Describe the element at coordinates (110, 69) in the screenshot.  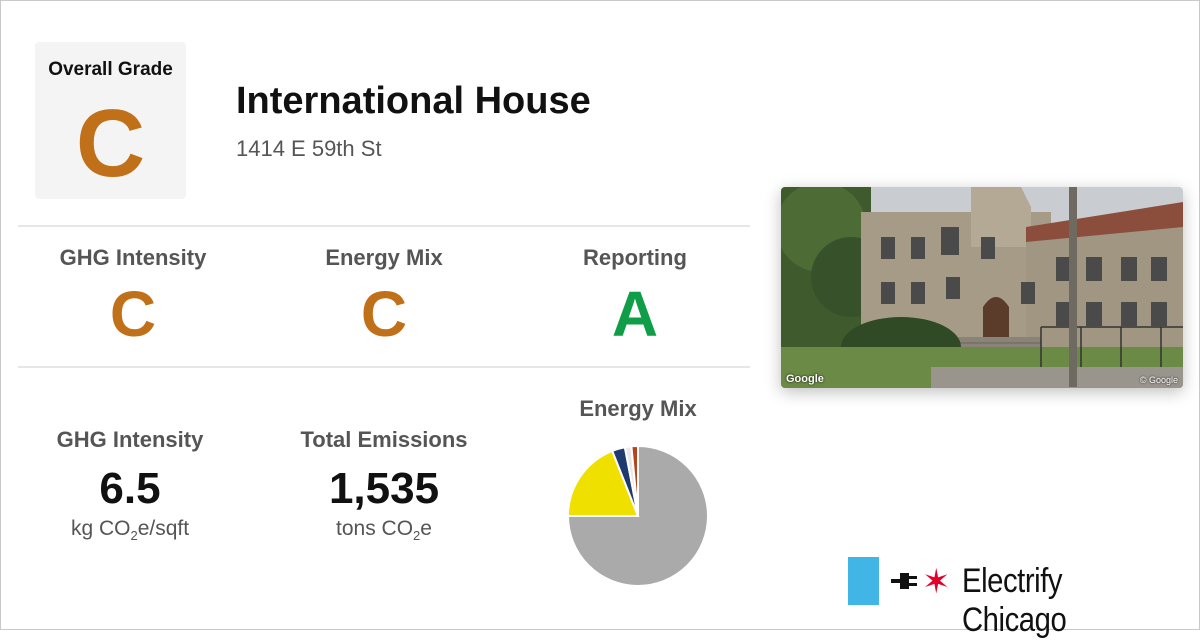
I see `overall-grade-label: Overall Grade` at that location.